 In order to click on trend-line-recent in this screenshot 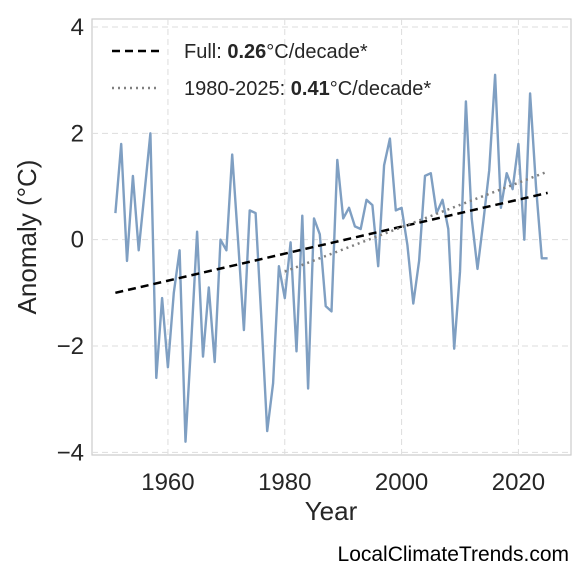, I will do `click(416, 221)`.